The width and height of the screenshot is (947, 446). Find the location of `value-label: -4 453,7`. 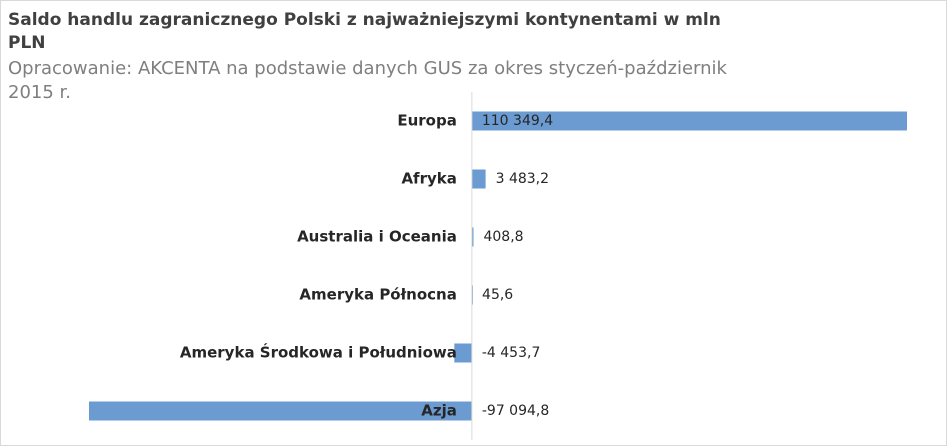

value-label: -4 453,7 is located at coordinates (511, 353).